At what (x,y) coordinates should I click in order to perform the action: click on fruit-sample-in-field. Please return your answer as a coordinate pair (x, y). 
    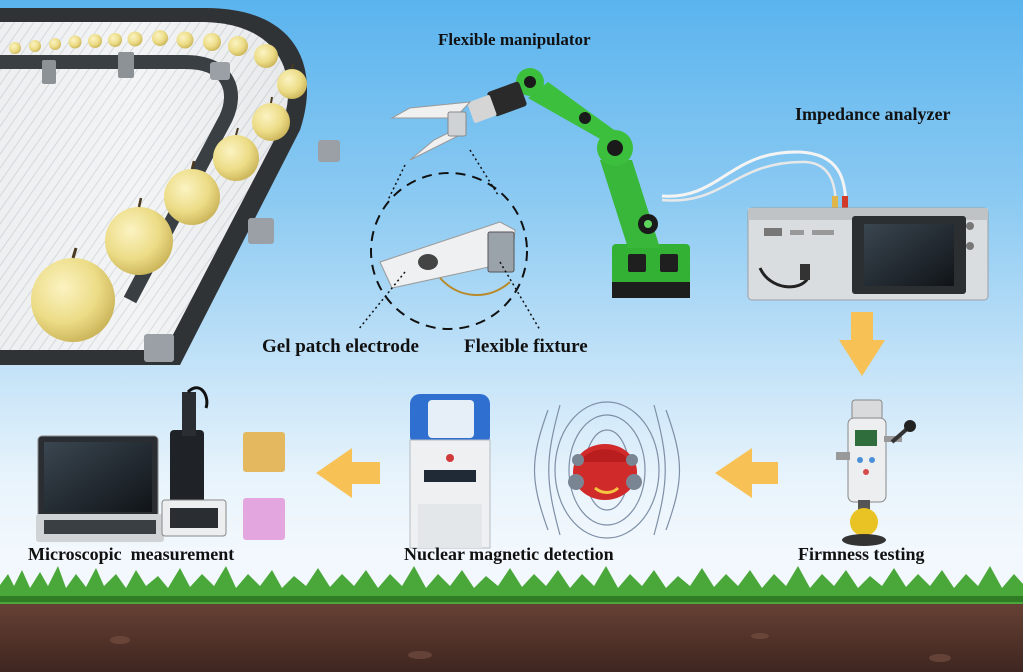
    Looking at the image, I should click on (605, 472).